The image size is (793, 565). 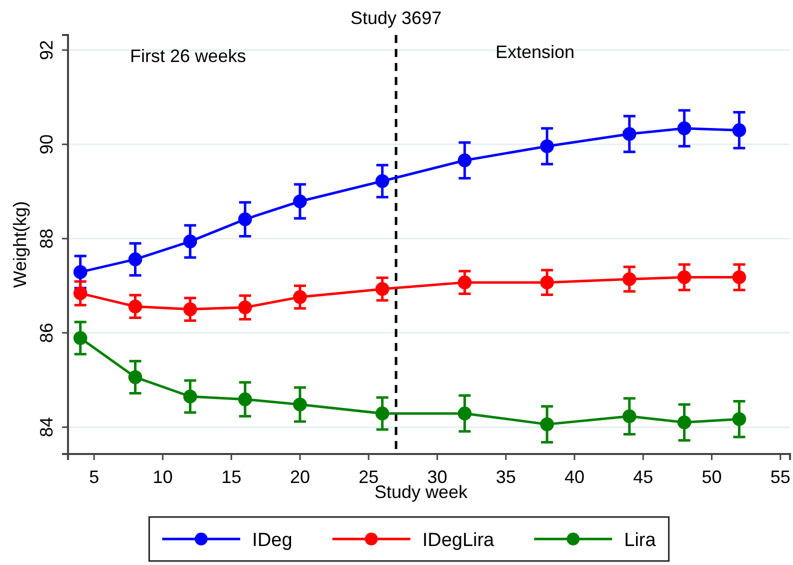 What do you see at coordinates (46, 427) in the screenshot?
I see `y-tick-label: 84` at bounding box center [46, 427].